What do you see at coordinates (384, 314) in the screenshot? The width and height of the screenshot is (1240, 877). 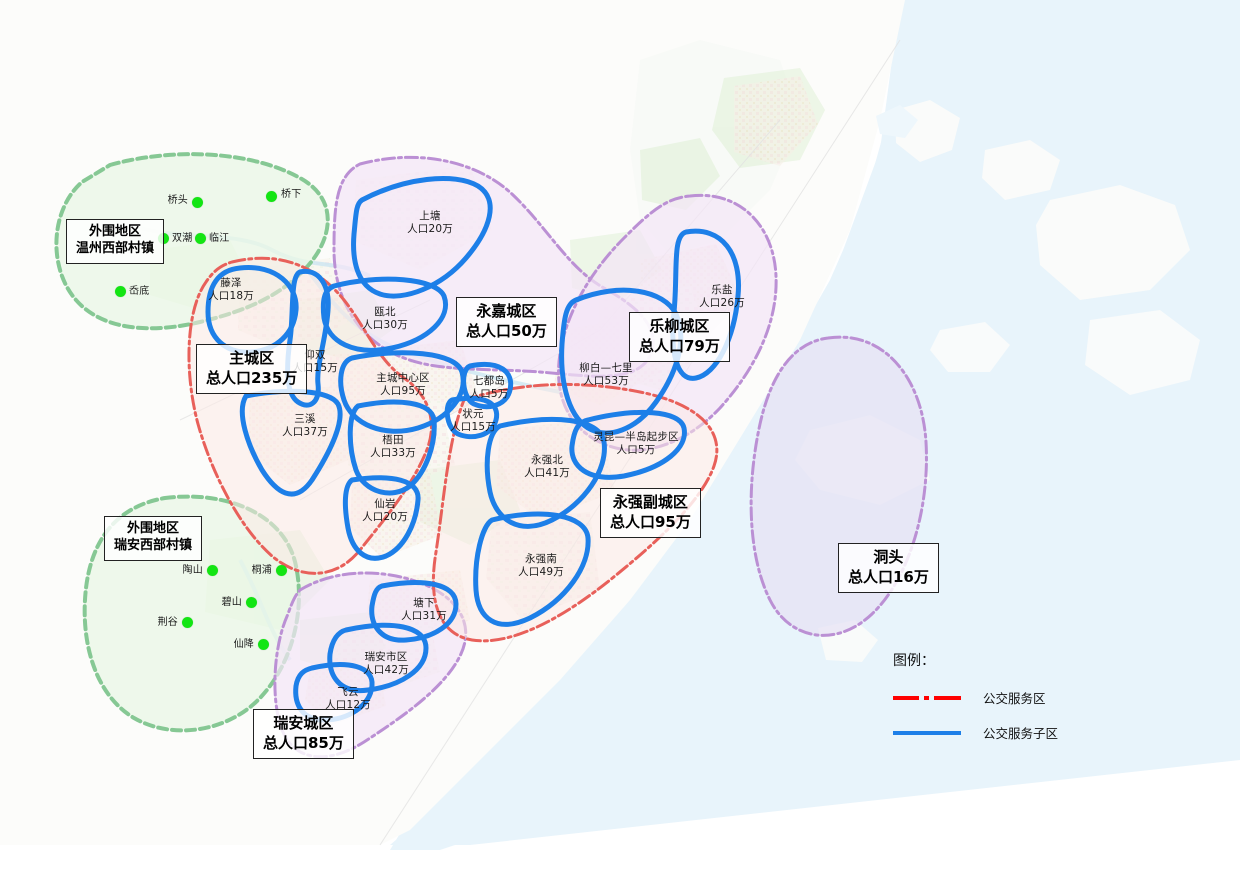 I see `subarea-oubei` at bounding box center [384, 314].